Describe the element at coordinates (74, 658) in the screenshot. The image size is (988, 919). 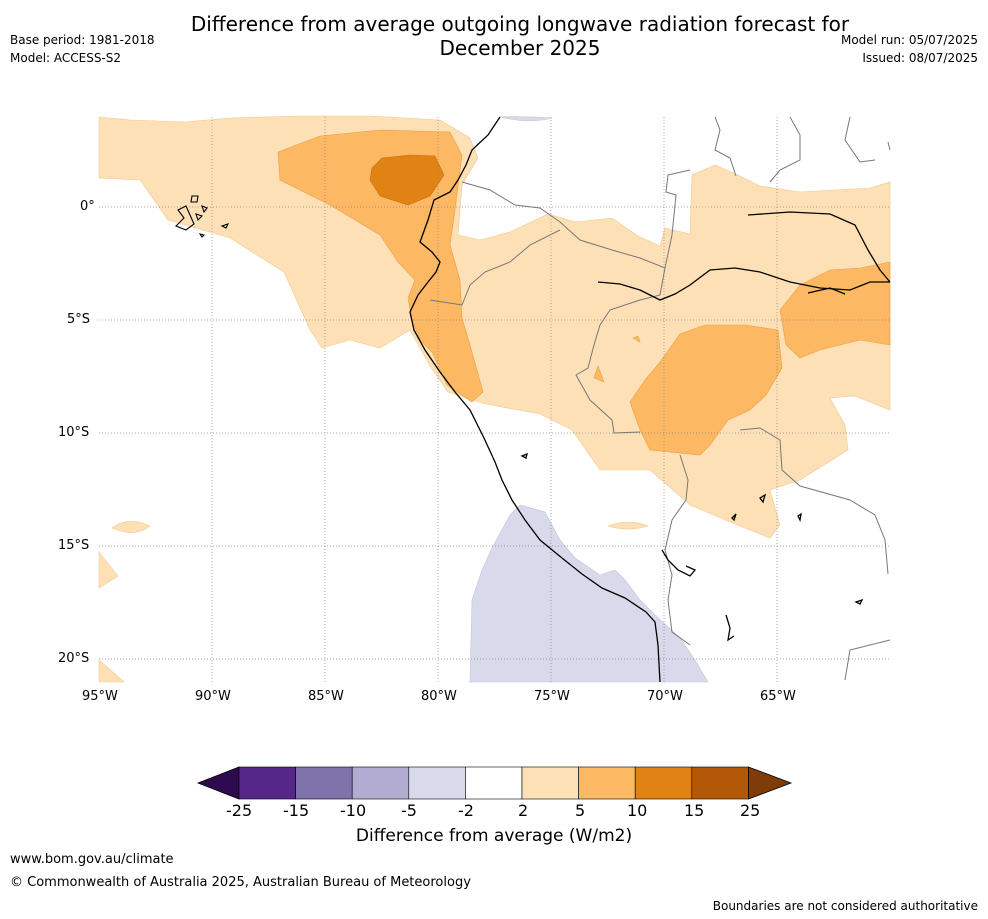
I see `lat-label-20s: 20°S` at that location.